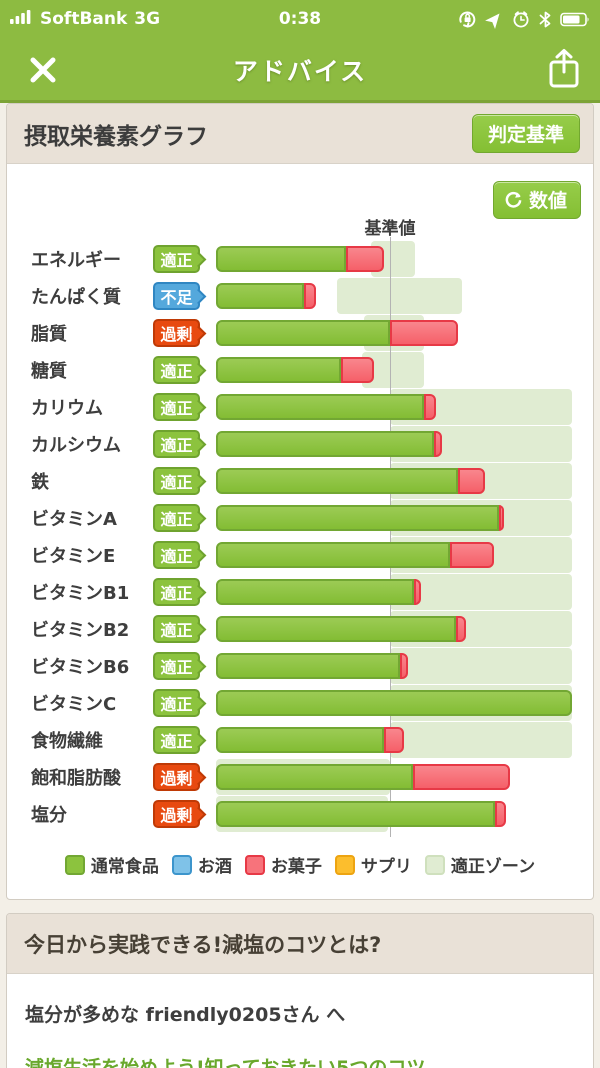  I want to click on nutrient-label: ビタミンB2, so click(80, 630).